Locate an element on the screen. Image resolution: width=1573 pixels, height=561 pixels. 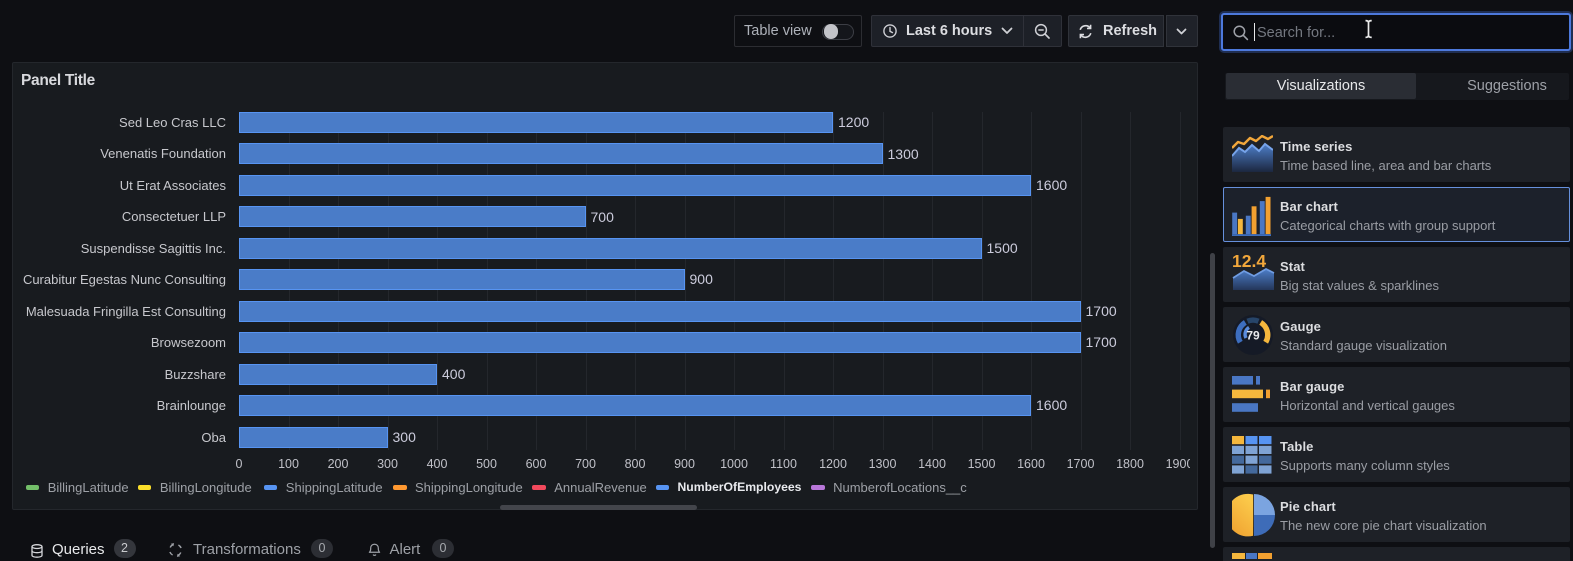
svg-text: 79 is located at coordinates (1253, 335).